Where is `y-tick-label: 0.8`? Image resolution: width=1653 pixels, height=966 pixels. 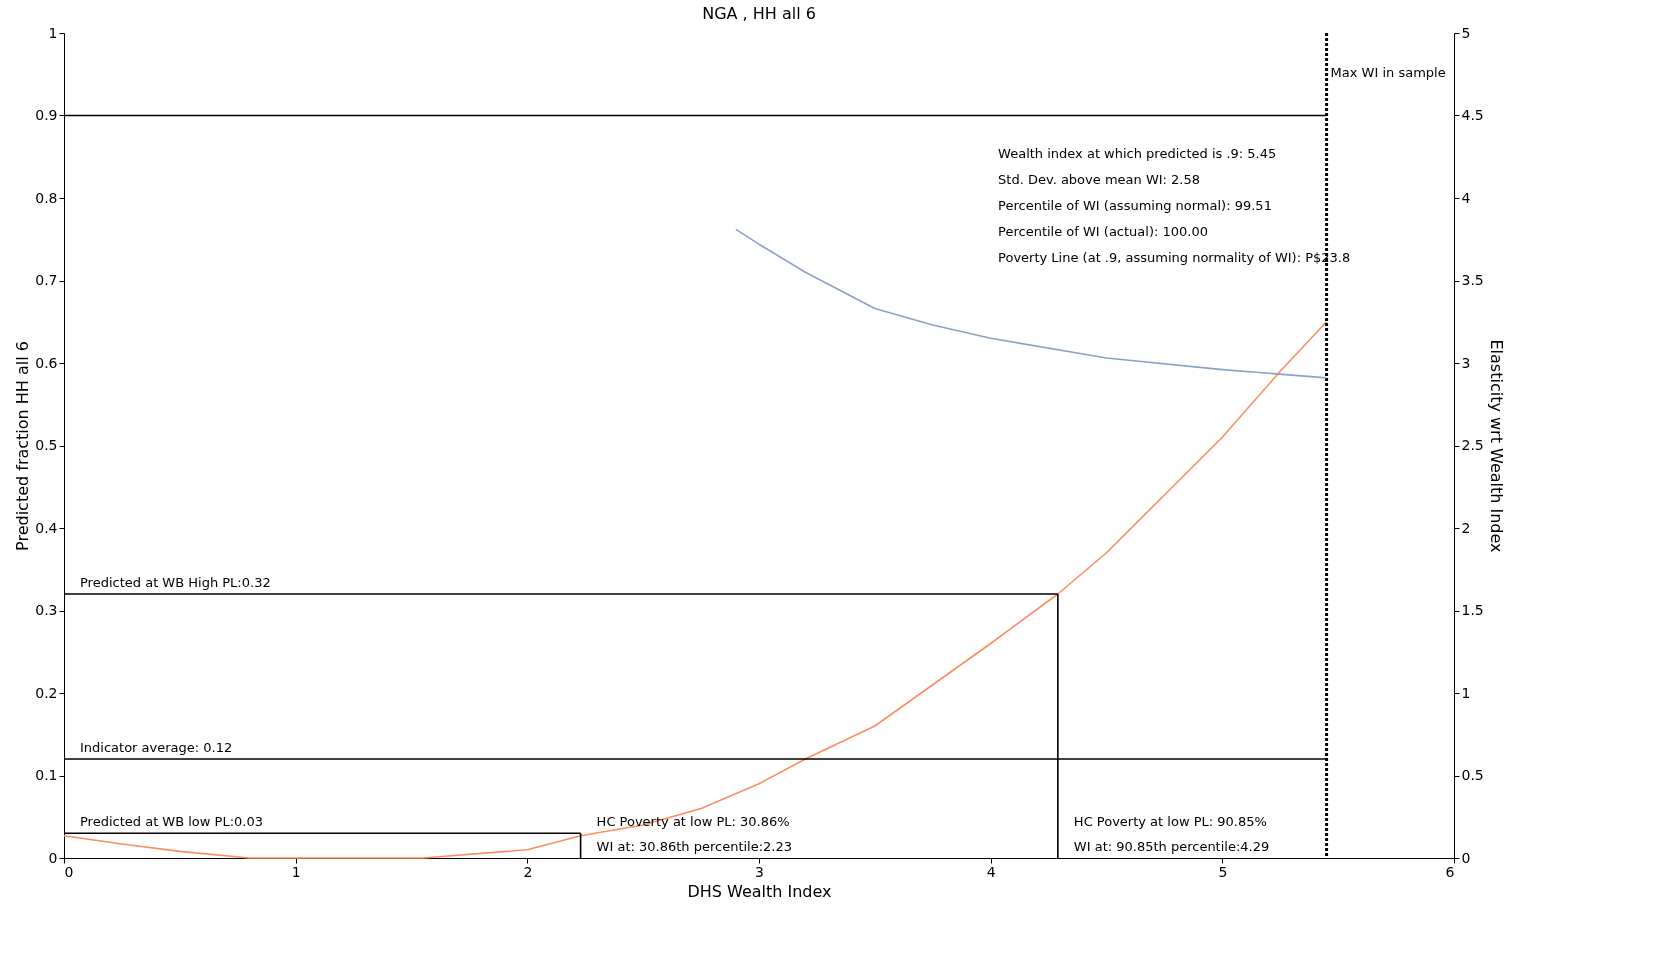
y-tick-label: 0.8 is located at coordinates (46, 197).